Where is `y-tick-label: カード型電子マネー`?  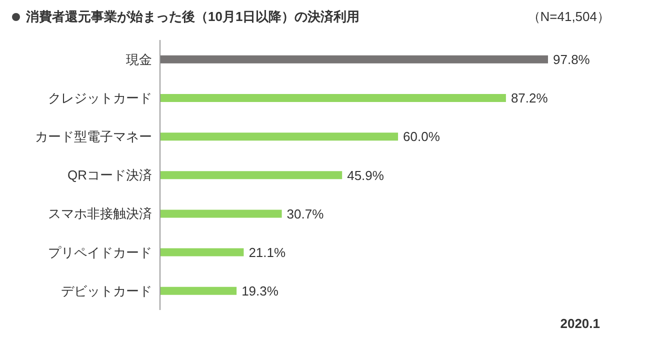
y-tick-label: カード型電子マネー is located at coordinates (93, 136).